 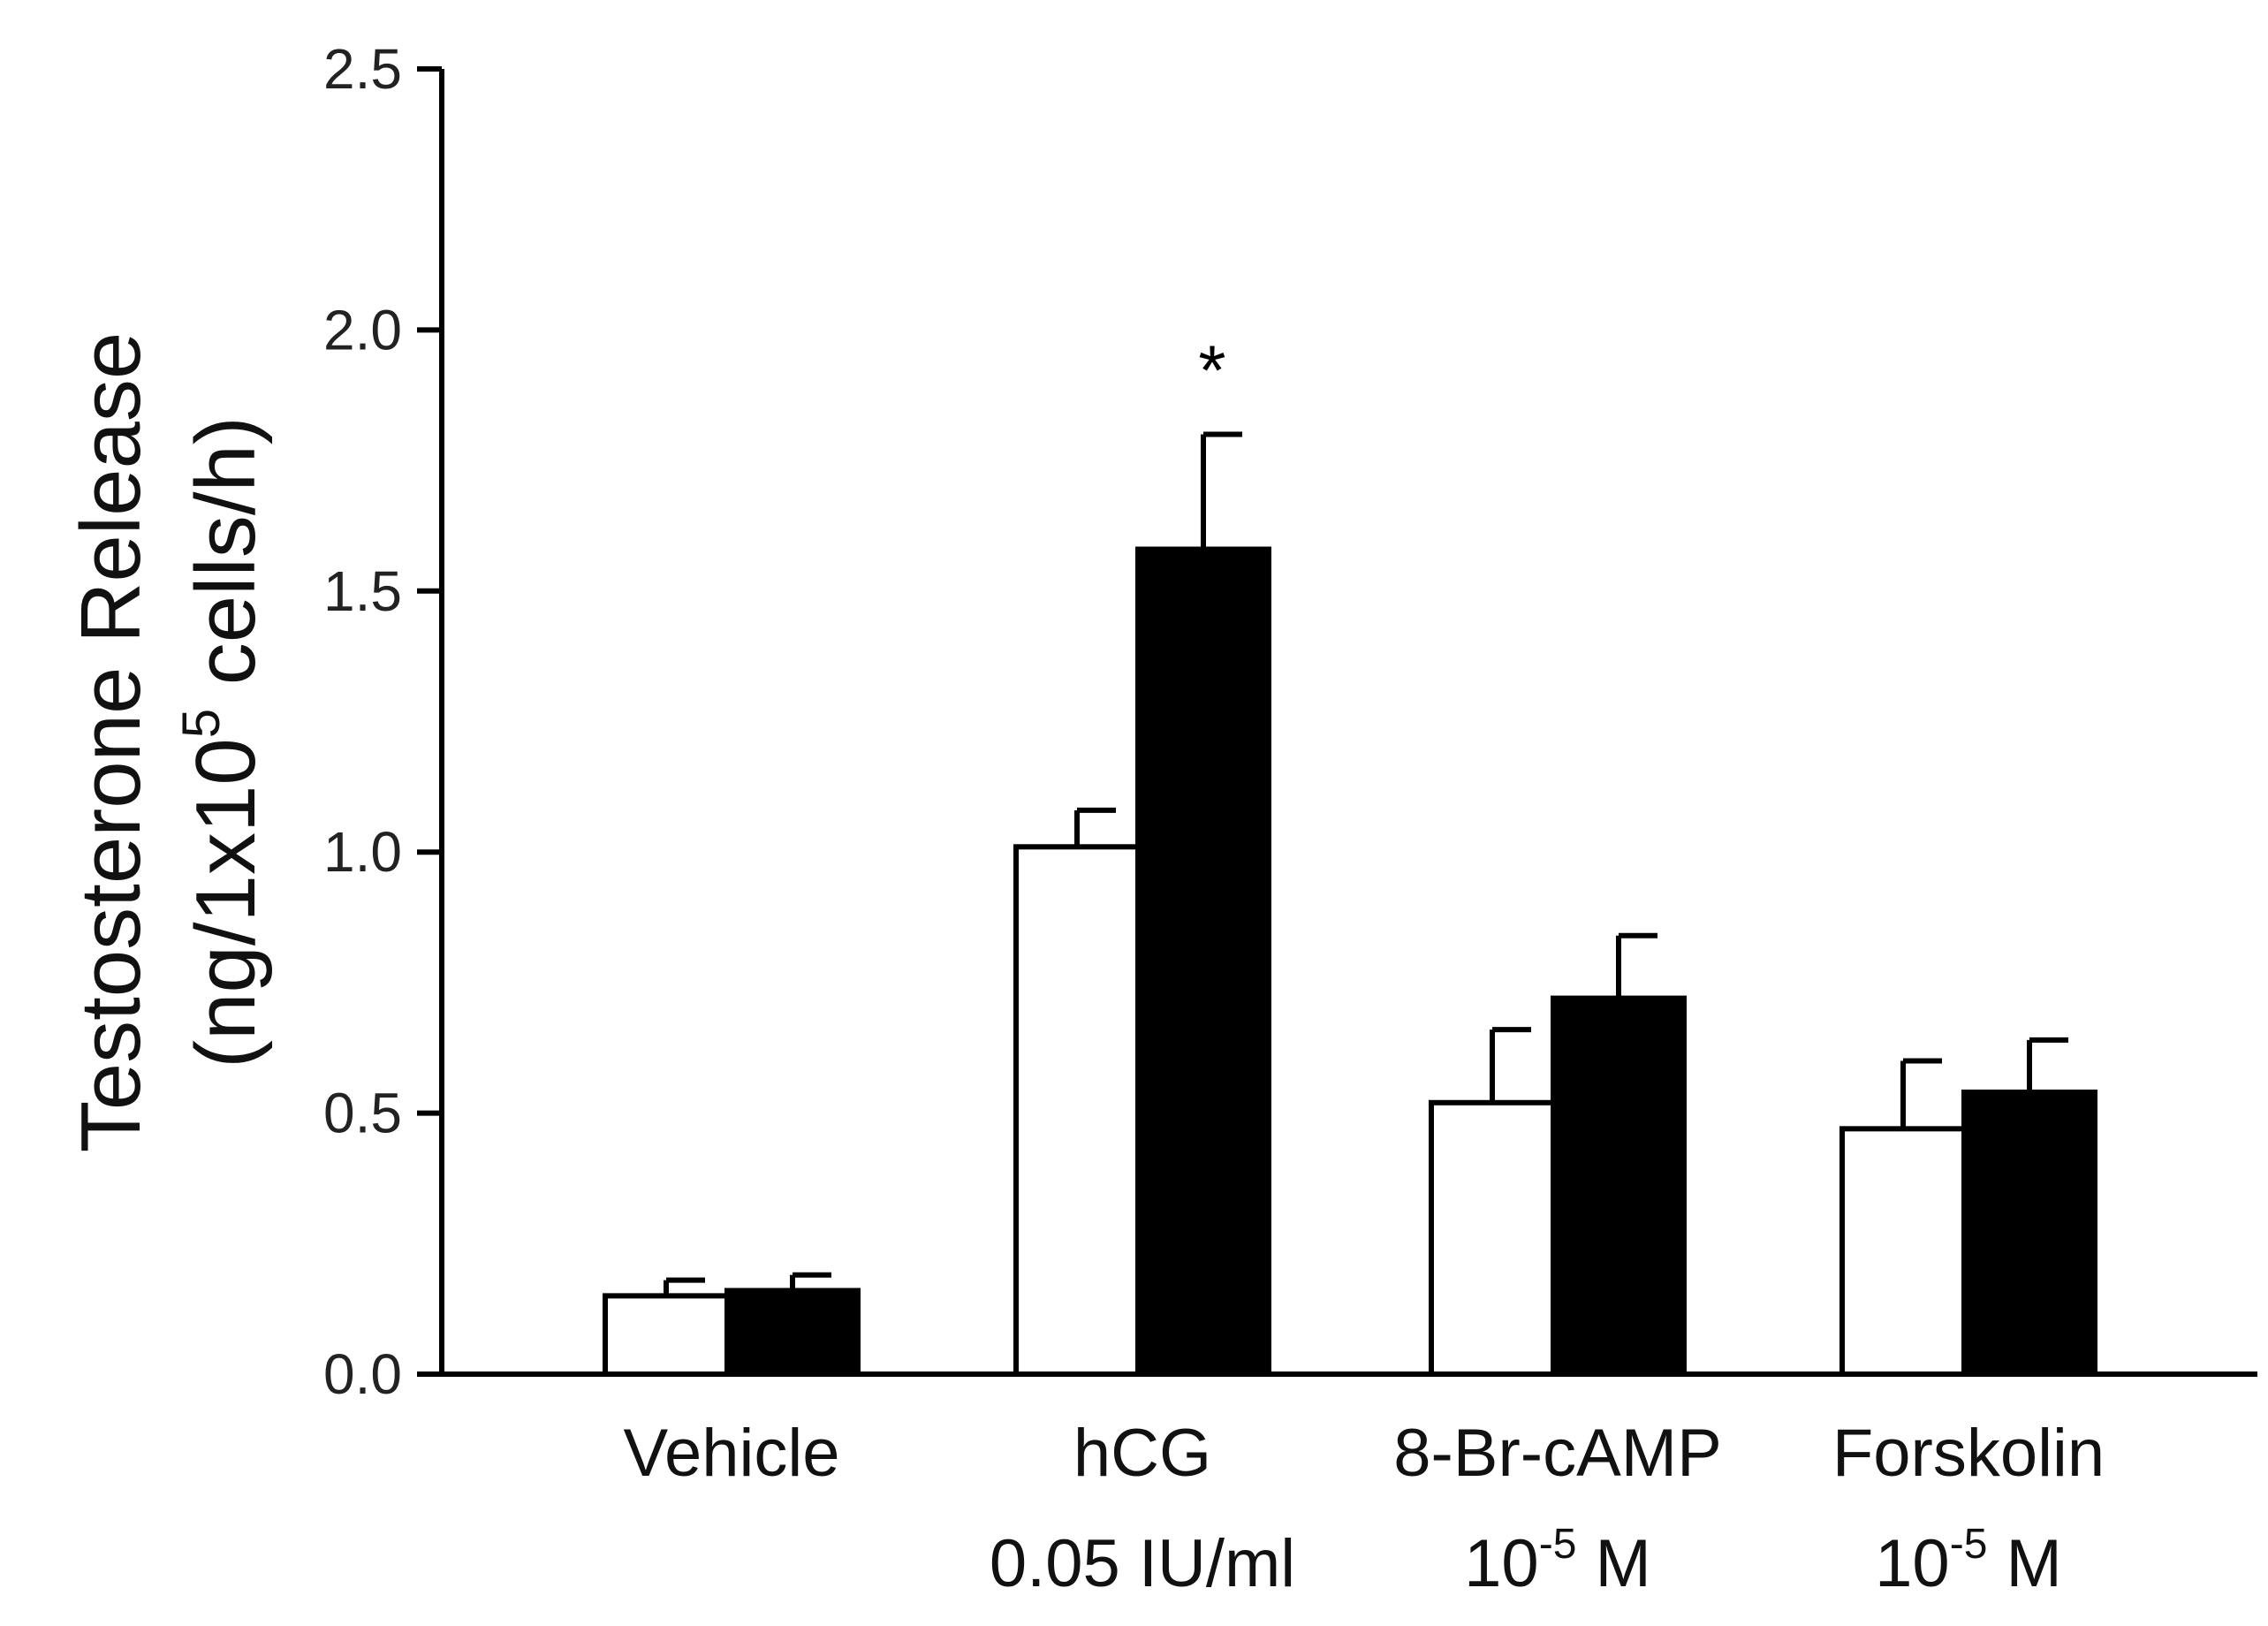 I want to click on category-label: Vehicle, so click(x=731, y=1453).